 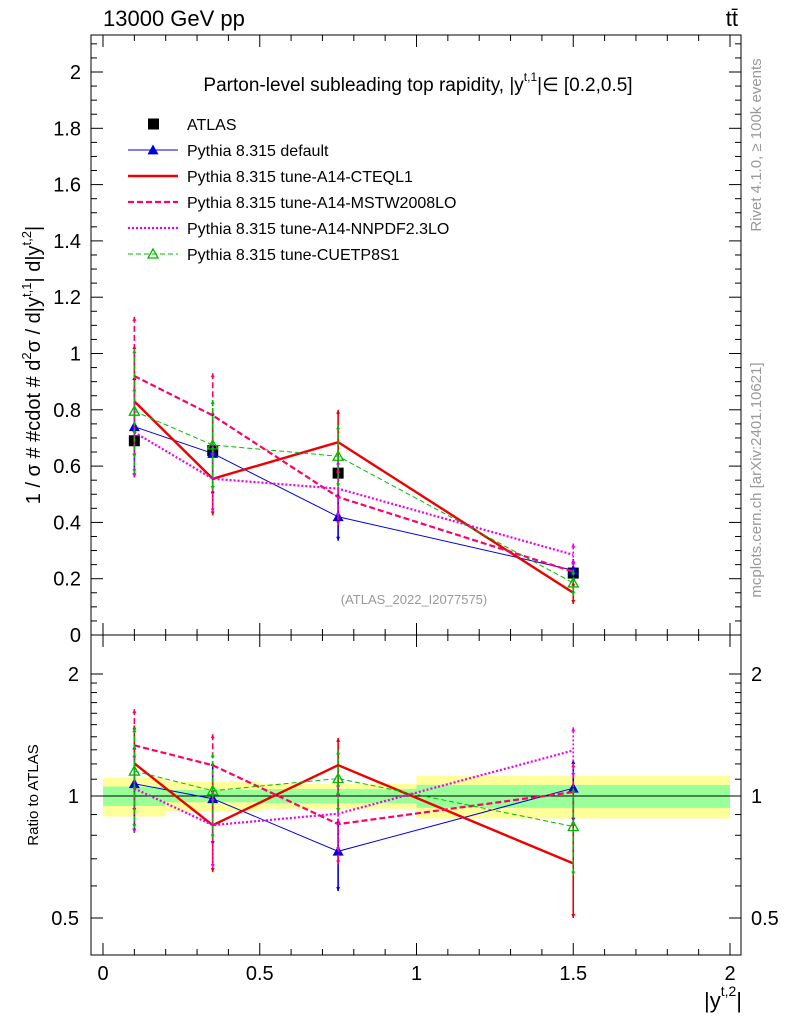 What do you see at coordinates (732, 18) in the screenshot?
I see `process-label: tt̄` at bounding box center [732, 18].